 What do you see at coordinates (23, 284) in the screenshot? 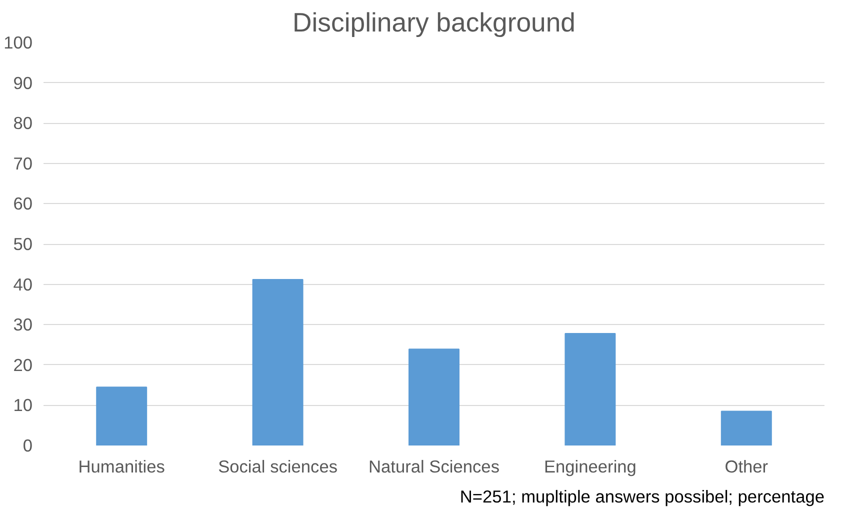
I see `y-tick-label: 40` at bounding box center [23, 284].